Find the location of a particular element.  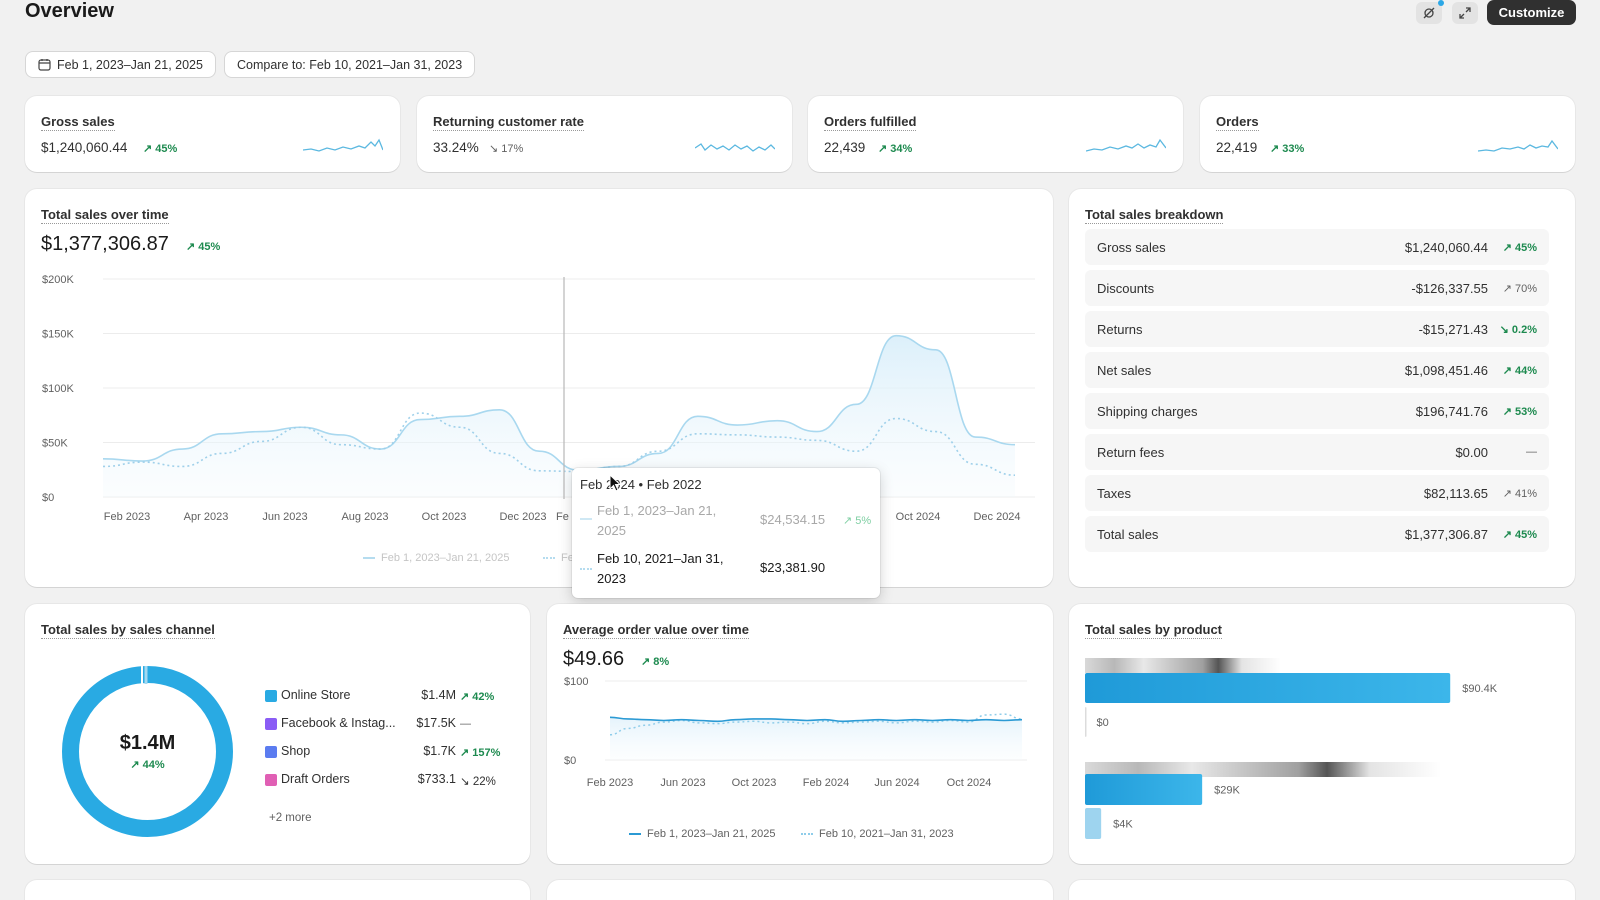

channel-value: $1.4M is located at coordinates (438, 695).